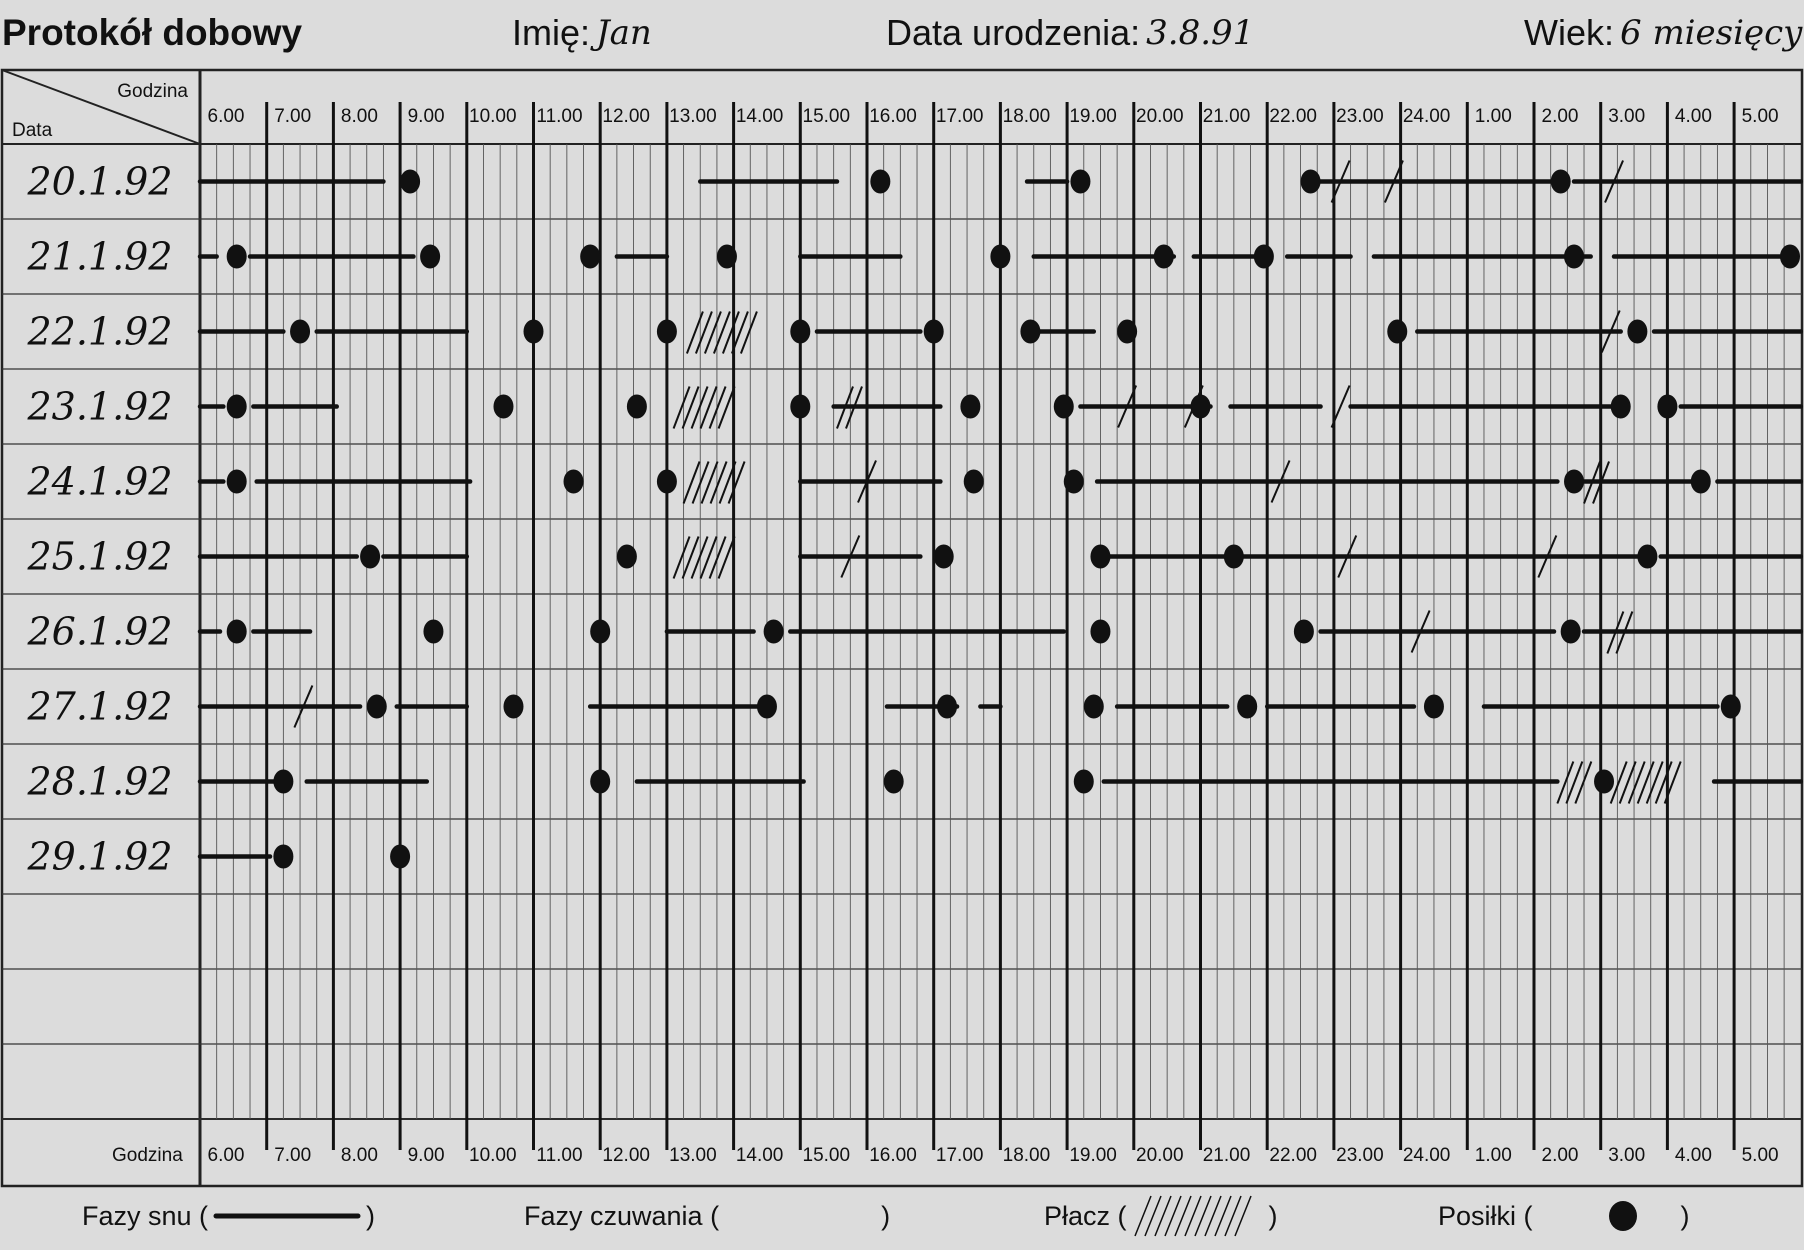  What do you see at coordinates (1161, 1216) in the screenshot?
I see `legend-cry: Płacz ( )` at bounding box center [1161, 1216].